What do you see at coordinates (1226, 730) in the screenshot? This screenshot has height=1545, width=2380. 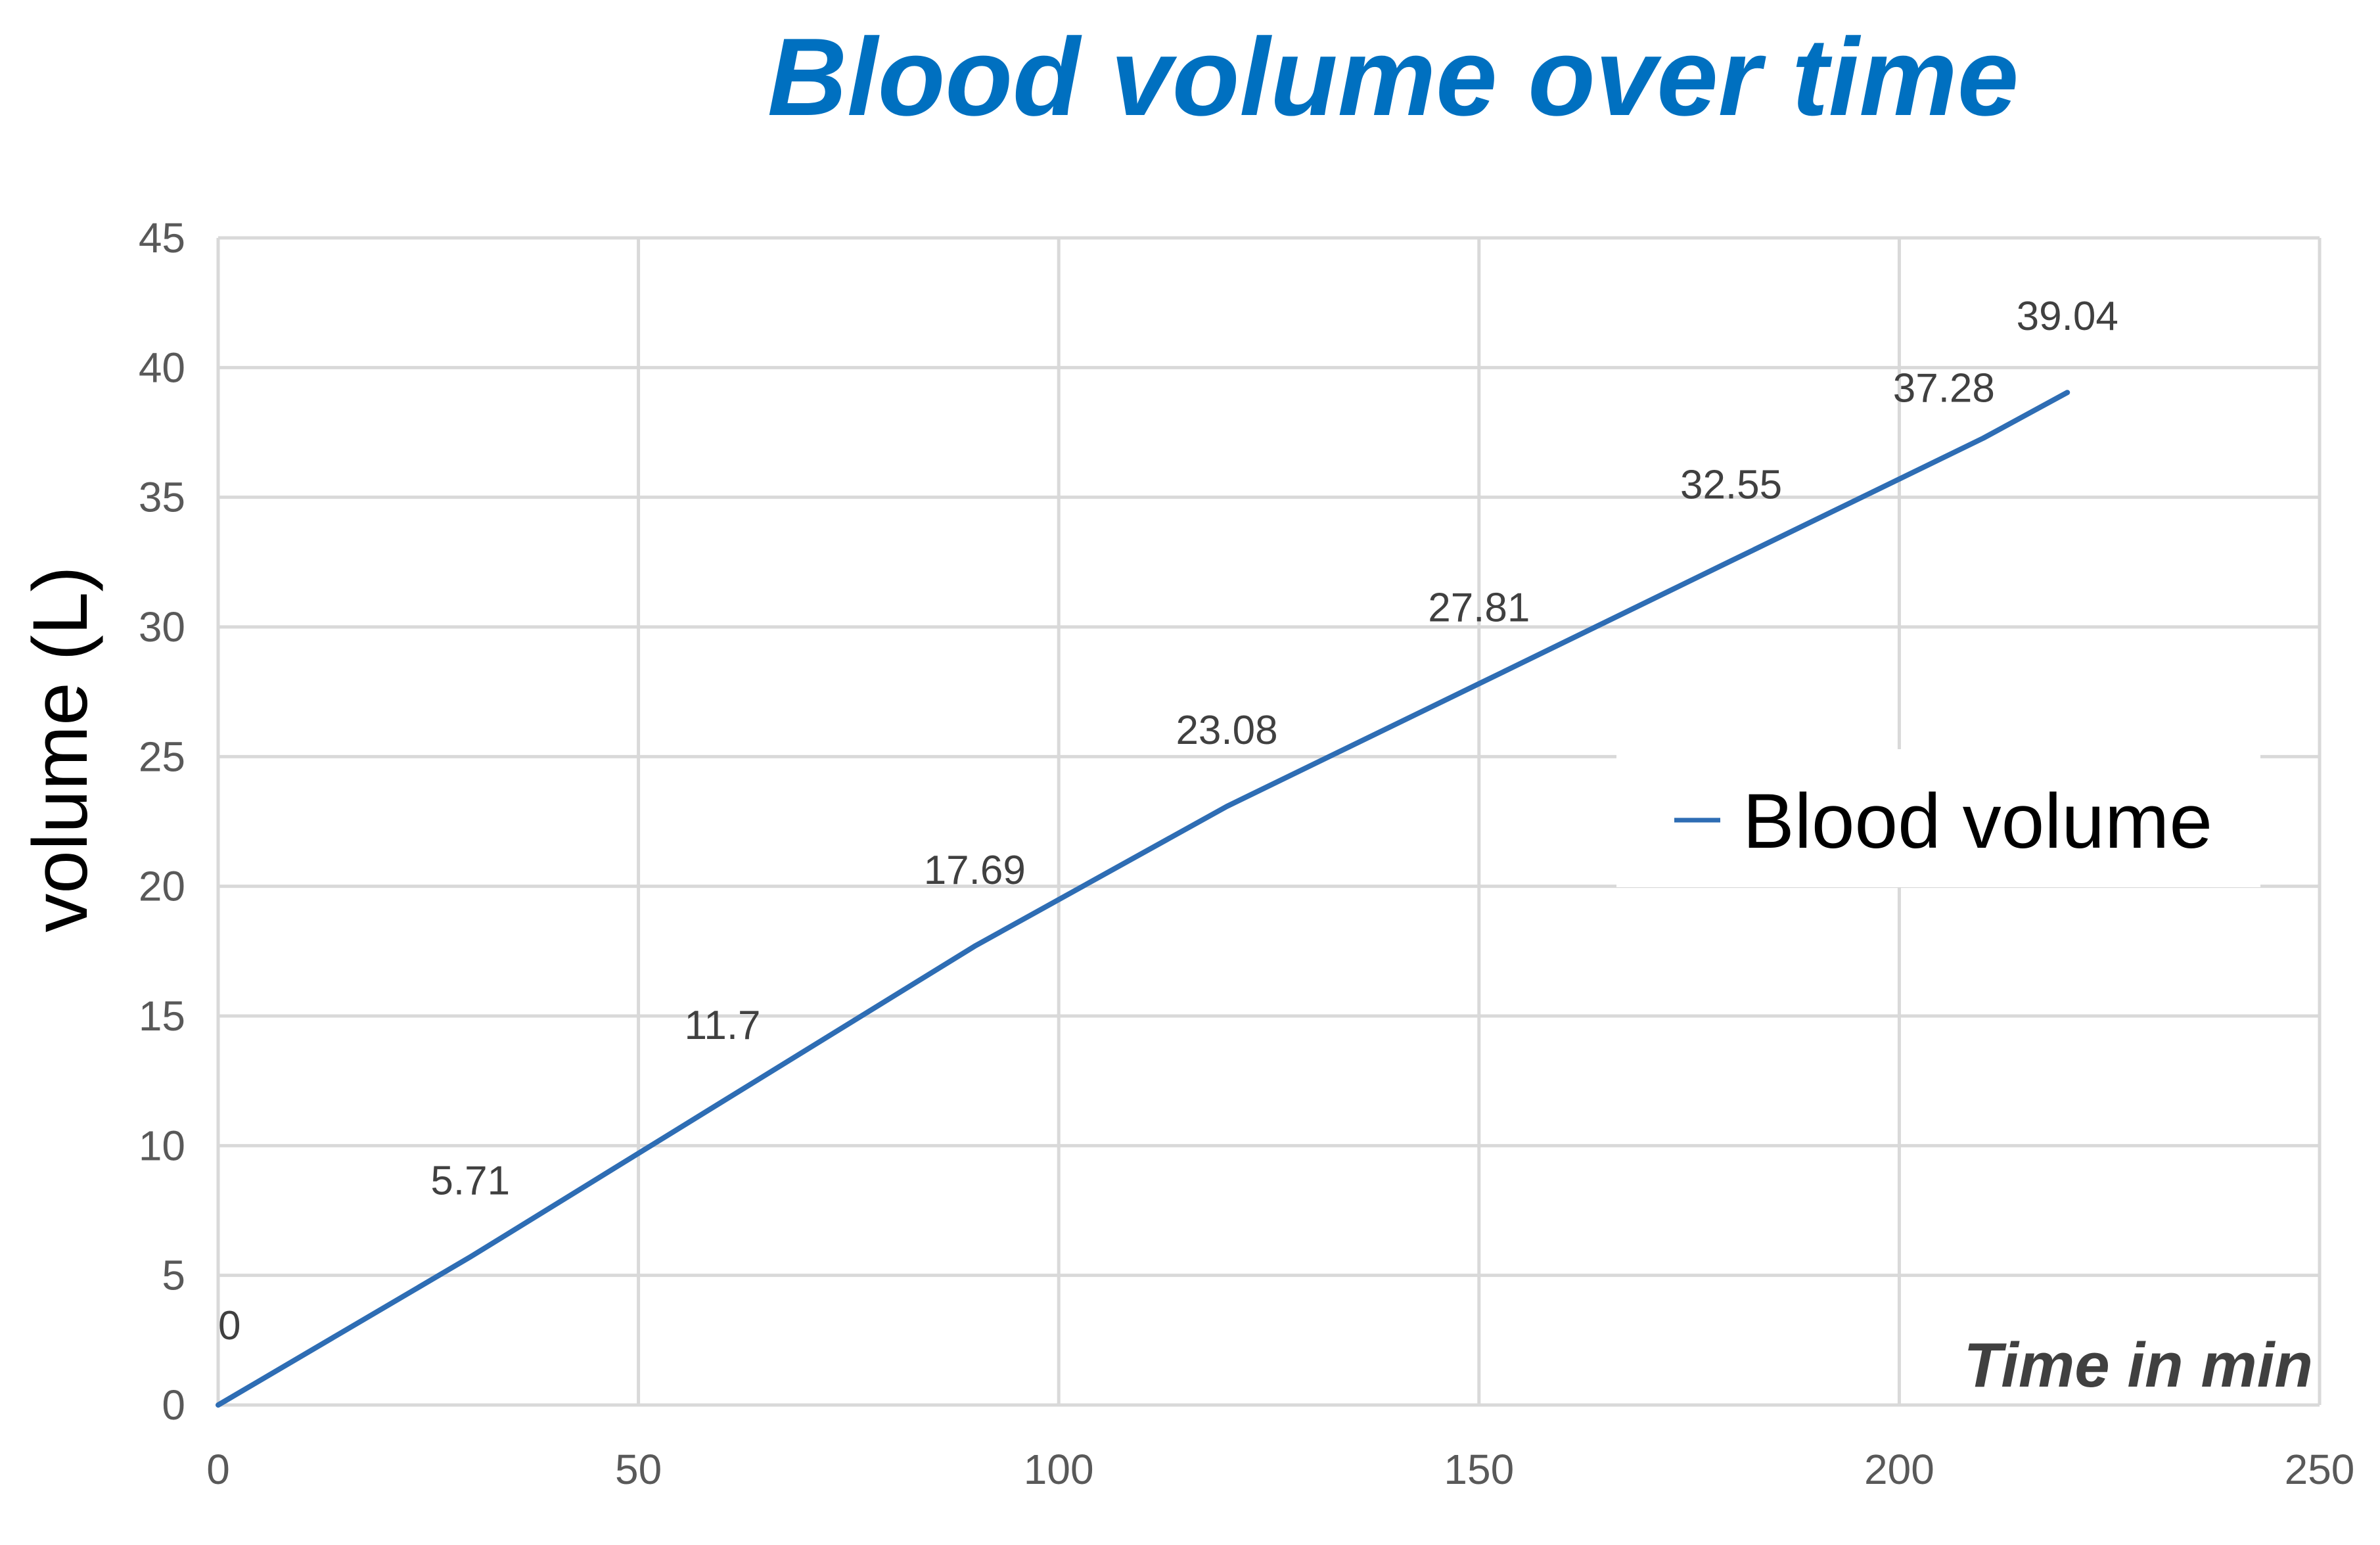 I see `data-label: 23.08` at bounding box center [1226, 730].